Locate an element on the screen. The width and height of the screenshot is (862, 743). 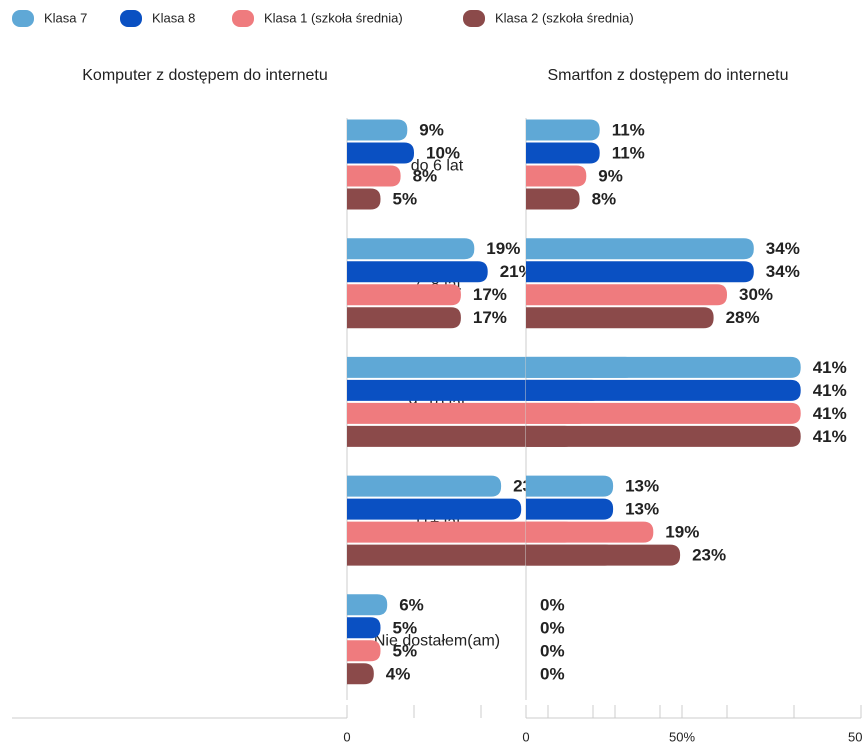
value-label: 23% is located at coordinates (709, 555).